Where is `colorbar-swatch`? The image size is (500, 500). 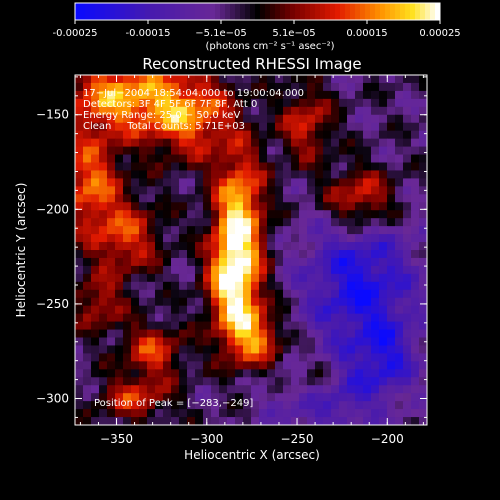
colorbar-swatch is located at coordinates (438, 11).